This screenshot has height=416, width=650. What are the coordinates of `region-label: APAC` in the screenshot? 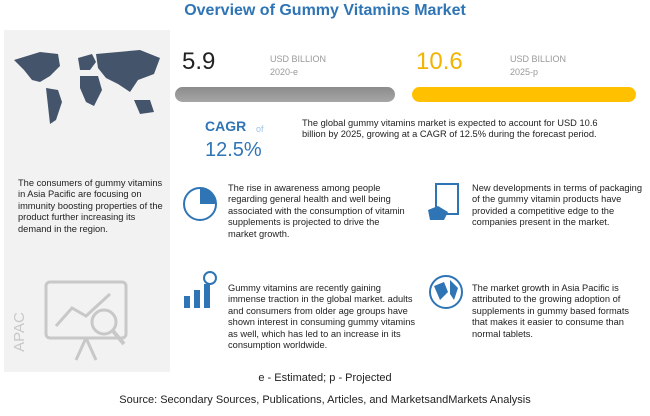 It's located at (19, 332).